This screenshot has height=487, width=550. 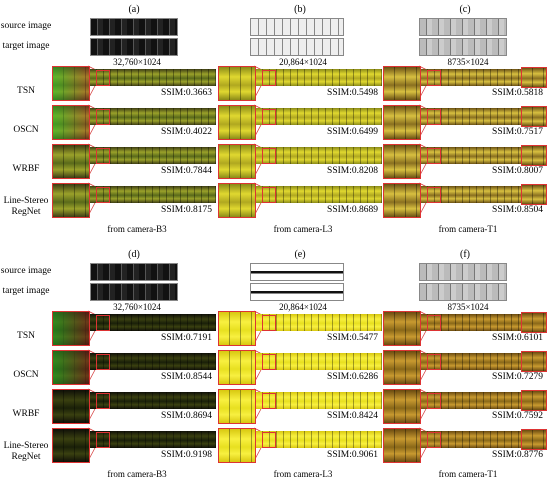 I want to click on image-dimensions: 8735×1024, so click(x=468, y=62).